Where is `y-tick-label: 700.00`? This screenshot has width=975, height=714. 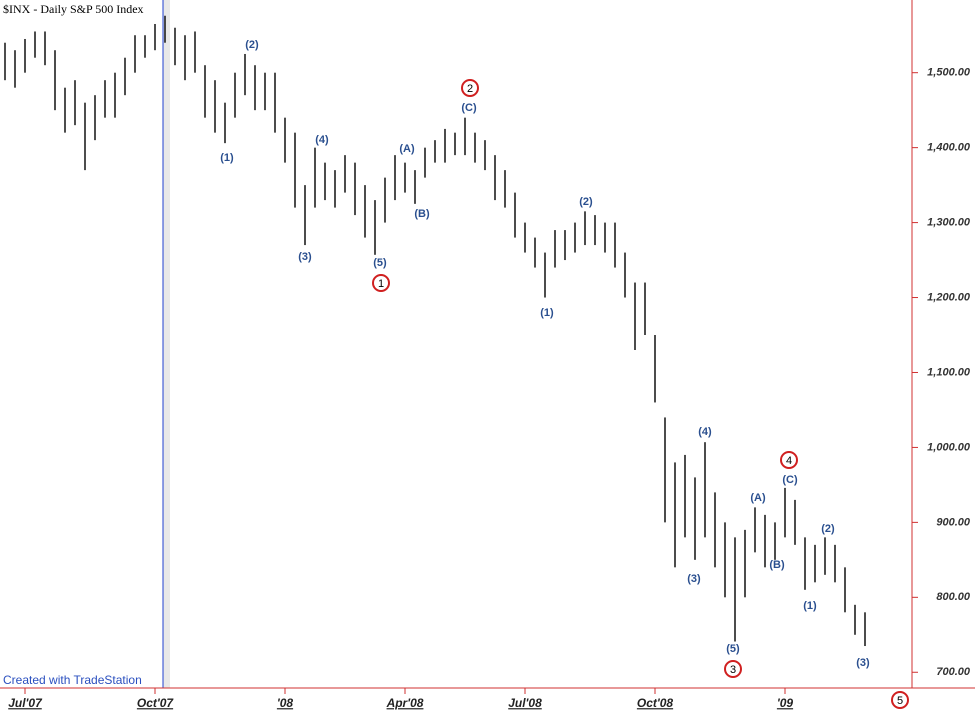
y-tick-label: 700.00 is located at coordinates (953, 672).